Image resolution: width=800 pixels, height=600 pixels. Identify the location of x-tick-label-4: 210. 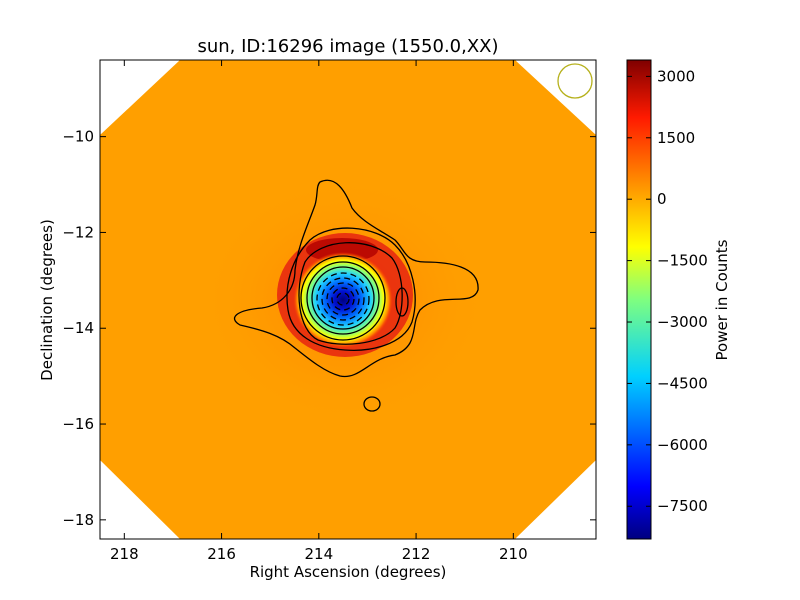
(513, 554).